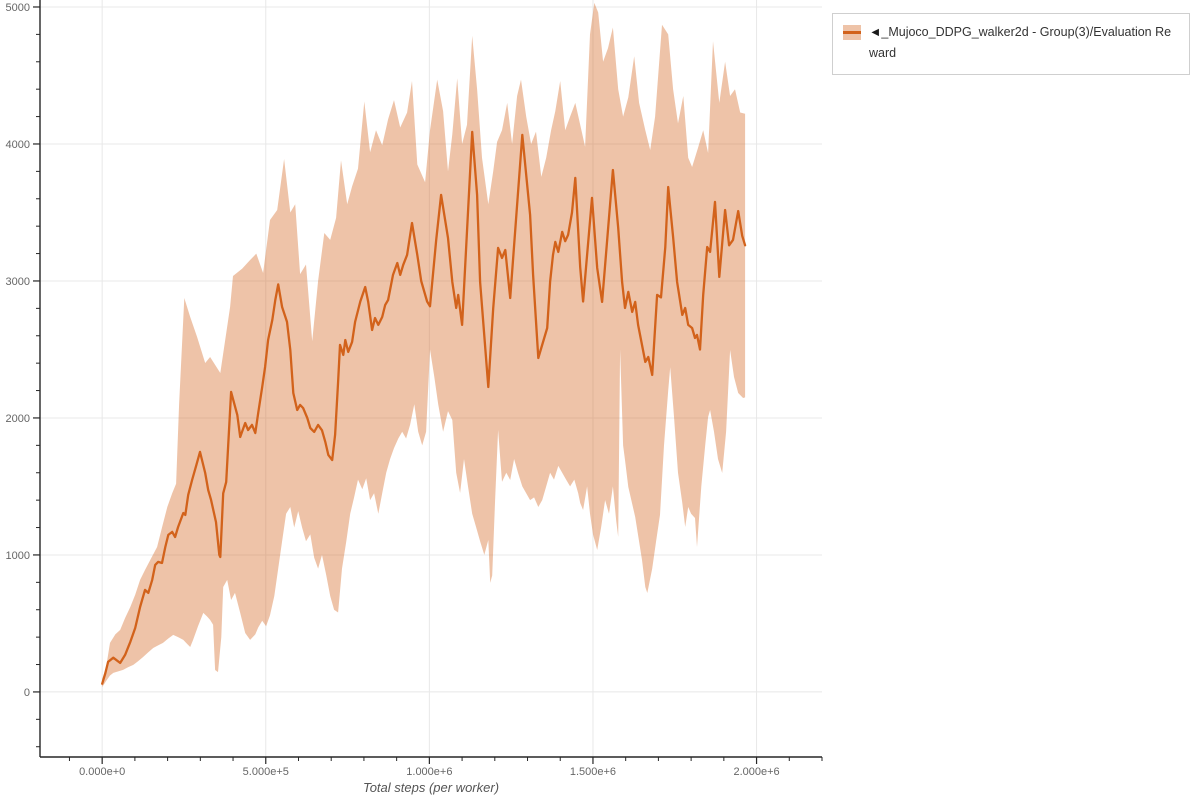  What do you see at coordinates (18, 8) in the screenshot?
I see `y-tick-label: 5000` at bounding box center [18, 8].